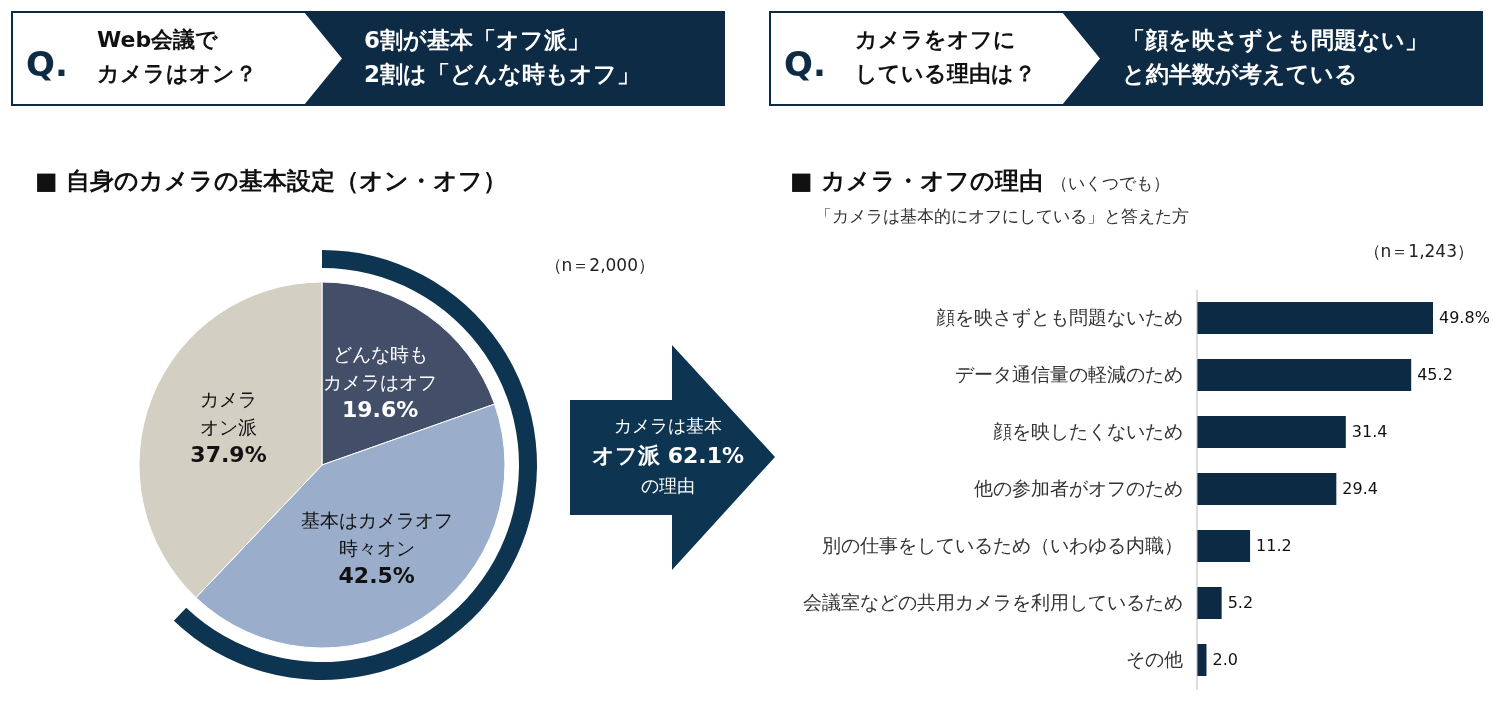 This screenshot has width=1505, height=704. What do you see at coordinates (1059, 316) in the screenshot?
I see `y-tick-label: 顔を映さずとも問題ないため` at bounding box center [1059, 316].